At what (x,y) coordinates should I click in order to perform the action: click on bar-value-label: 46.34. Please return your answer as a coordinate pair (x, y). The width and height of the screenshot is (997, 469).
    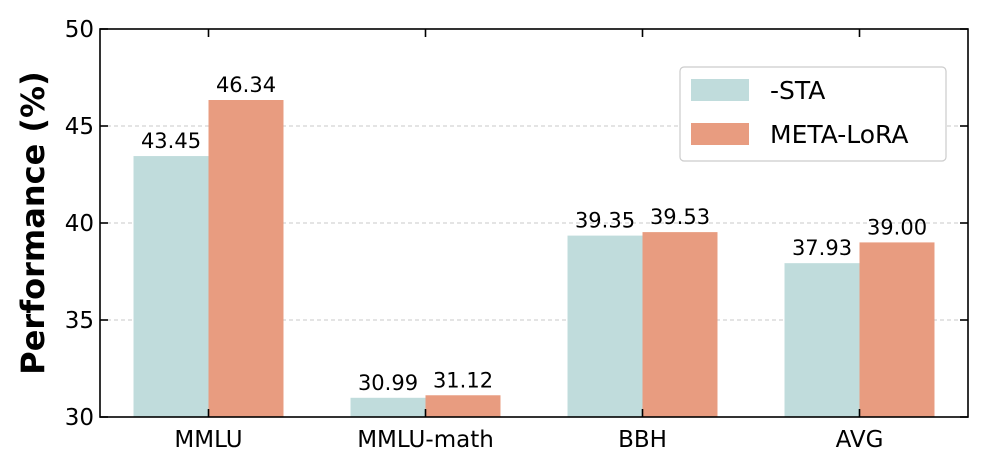
    Looking at the image, I should click on (246, 85).